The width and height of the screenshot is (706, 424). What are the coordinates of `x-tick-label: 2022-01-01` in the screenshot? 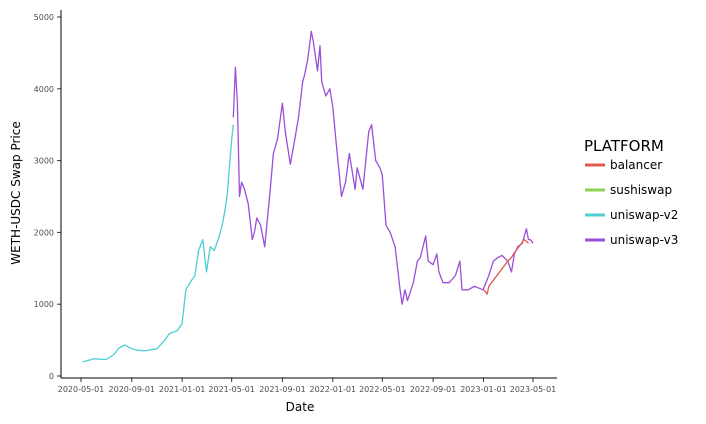 It's located at (333, 389).